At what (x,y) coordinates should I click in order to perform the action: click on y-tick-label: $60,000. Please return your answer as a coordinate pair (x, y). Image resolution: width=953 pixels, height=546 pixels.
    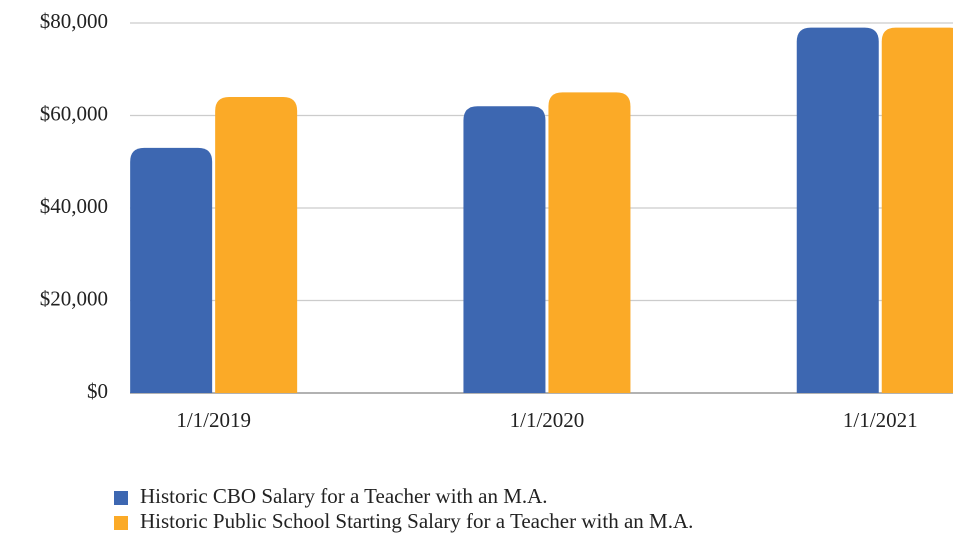
    Looking at the image, I should click on (74, 113).